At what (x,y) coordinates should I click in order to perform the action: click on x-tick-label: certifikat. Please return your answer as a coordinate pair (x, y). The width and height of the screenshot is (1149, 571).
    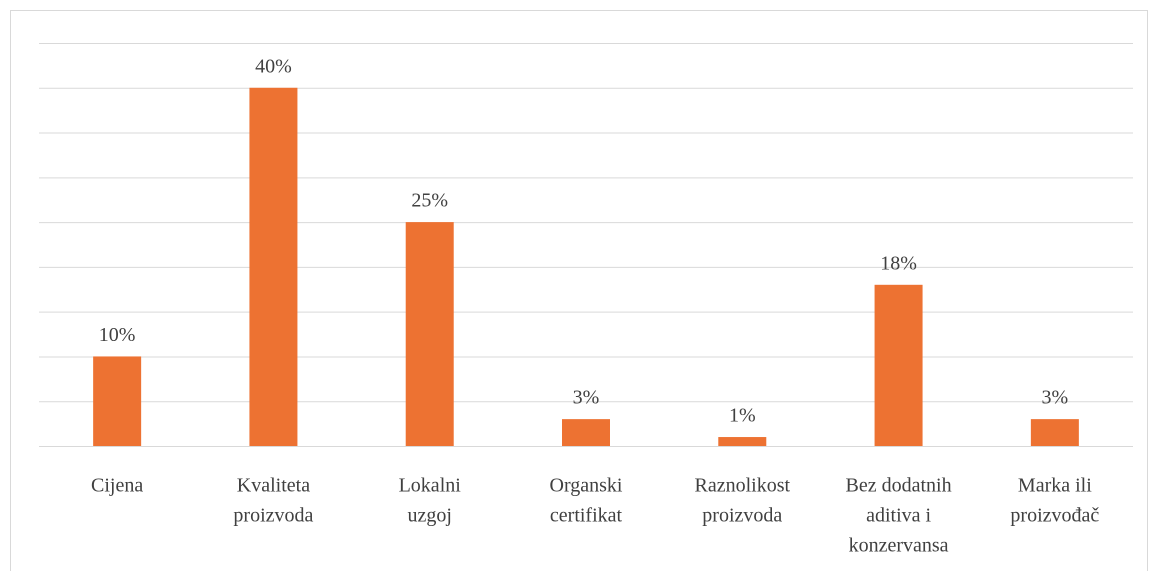
    Looking at the image, I should click on (586, 516).